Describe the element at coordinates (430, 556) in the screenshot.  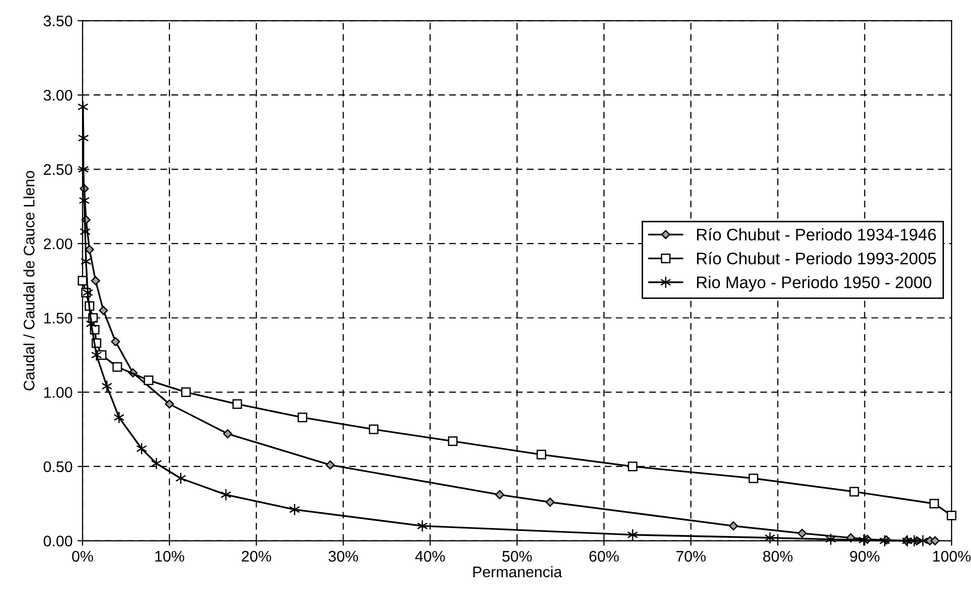
I see `x-tick-label: 40%` at that location.